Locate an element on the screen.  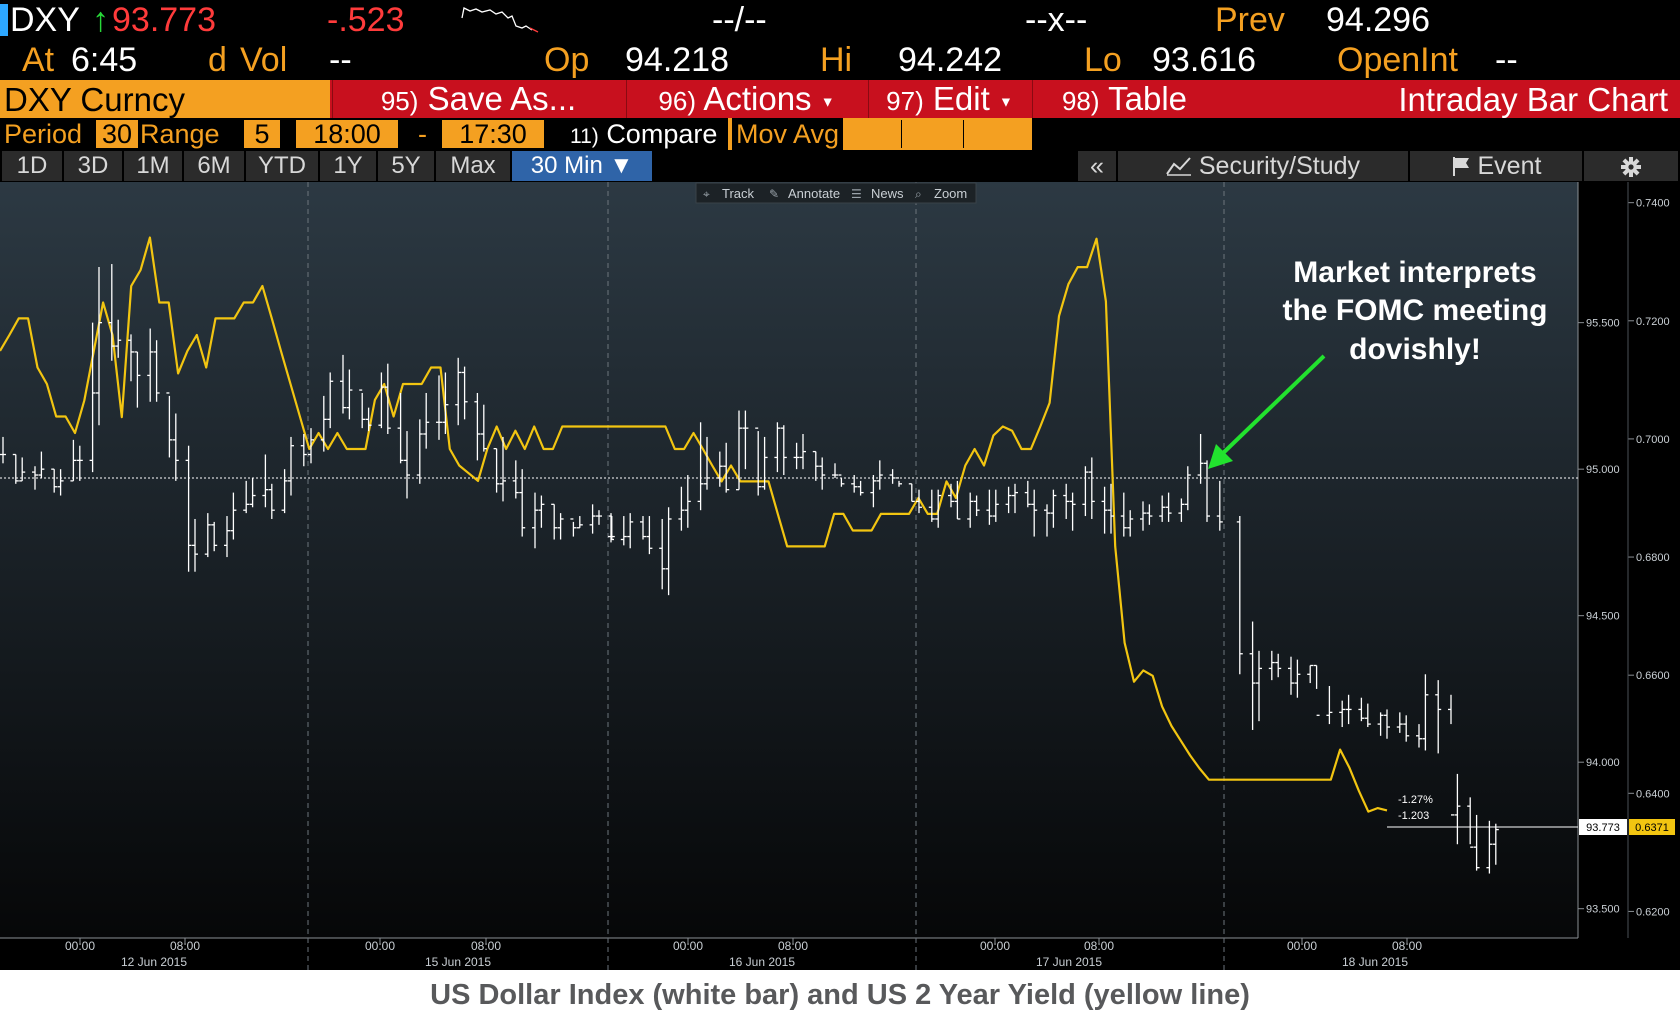
mov-avg-field: Mov Avg is located at coordinates (880, 134).